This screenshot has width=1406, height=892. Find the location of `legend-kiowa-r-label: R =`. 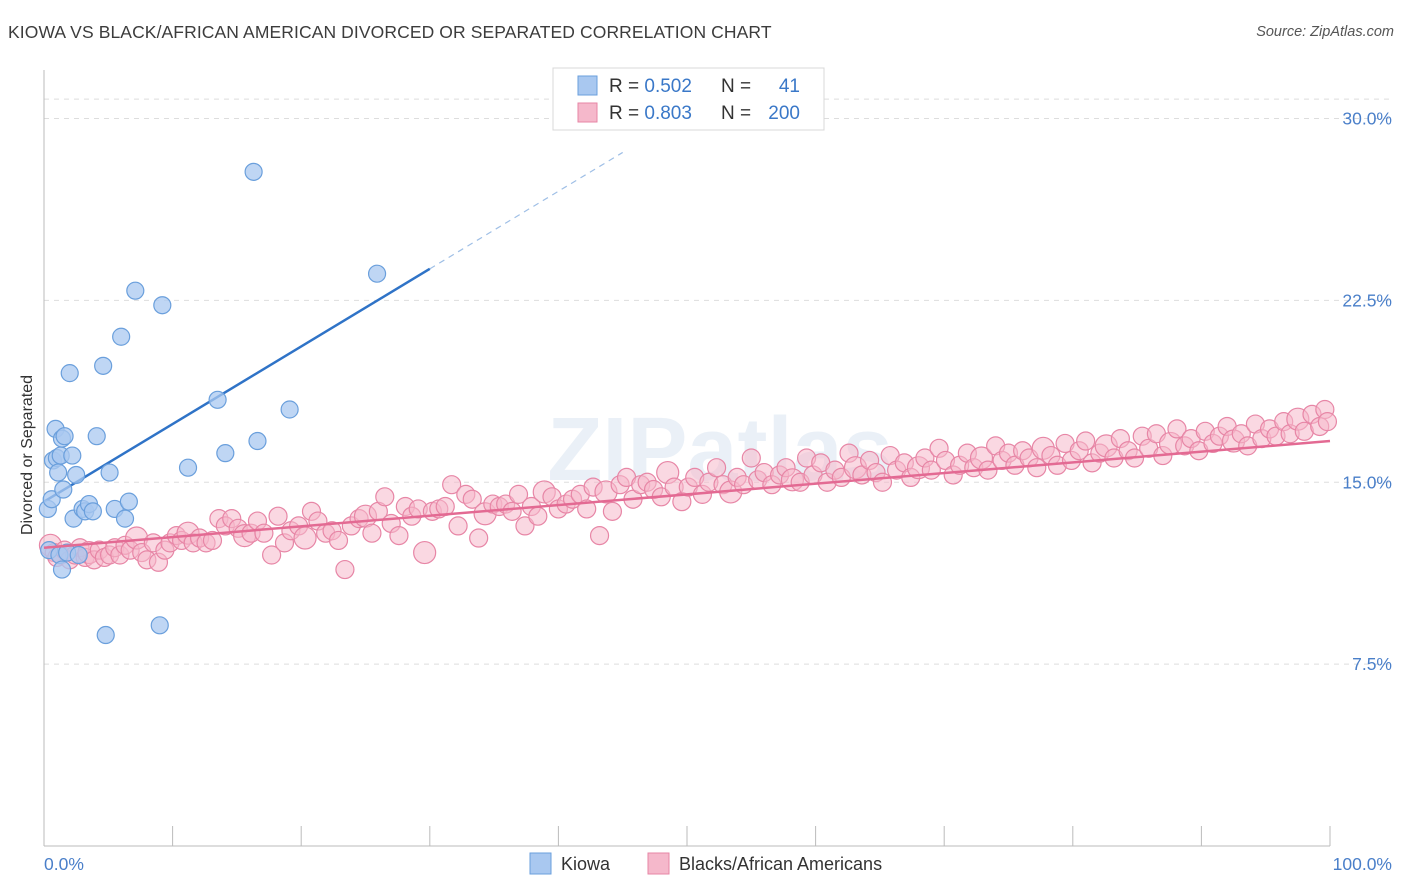

legend-kiowa-r-label: R = is located at coordinates (626, 86).